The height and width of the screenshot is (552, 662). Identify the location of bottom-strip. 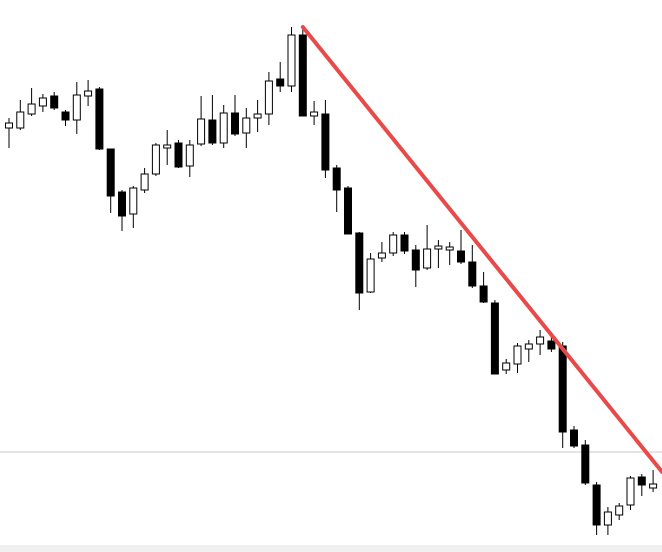
(331, 548).